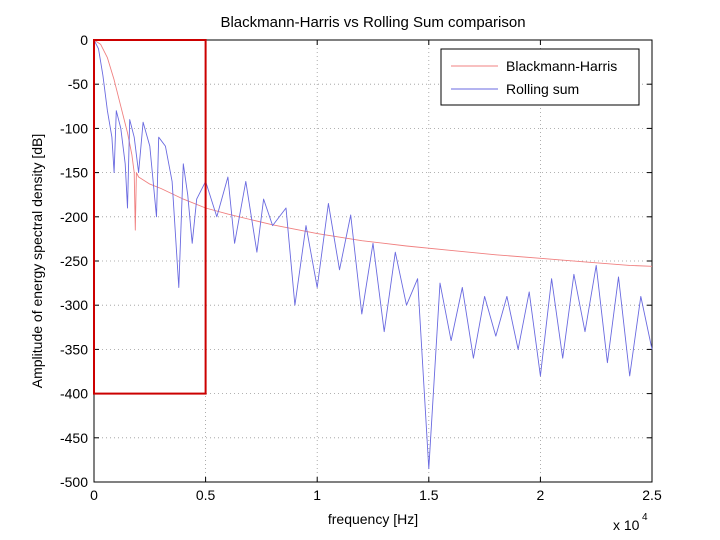 Image resolution: width=720 pixels, height=540 pixels. I want to click on y-tick-label: 0, so click(84, 40).